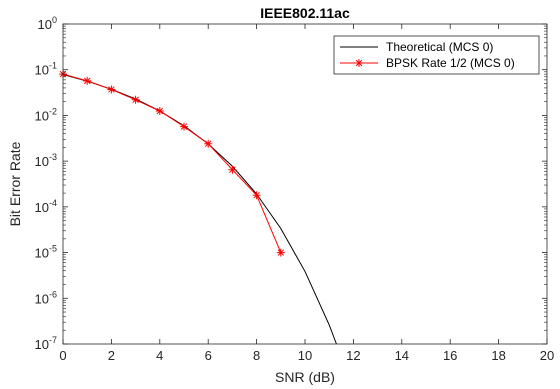  Describe the element at coordinates (547, 355) in the screenshot. I see `x-tick-label-10: 20` at that location.